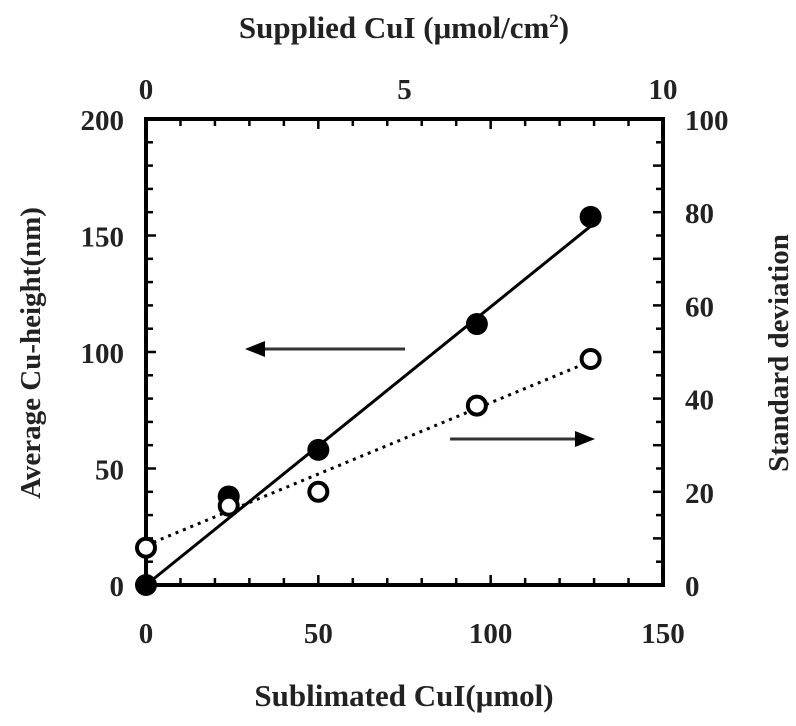 This screenshot has height=726, width=796. Describe the element at coordinates (404, 90) in the screenshot. I see `x2-tick-label: 5` at that location.